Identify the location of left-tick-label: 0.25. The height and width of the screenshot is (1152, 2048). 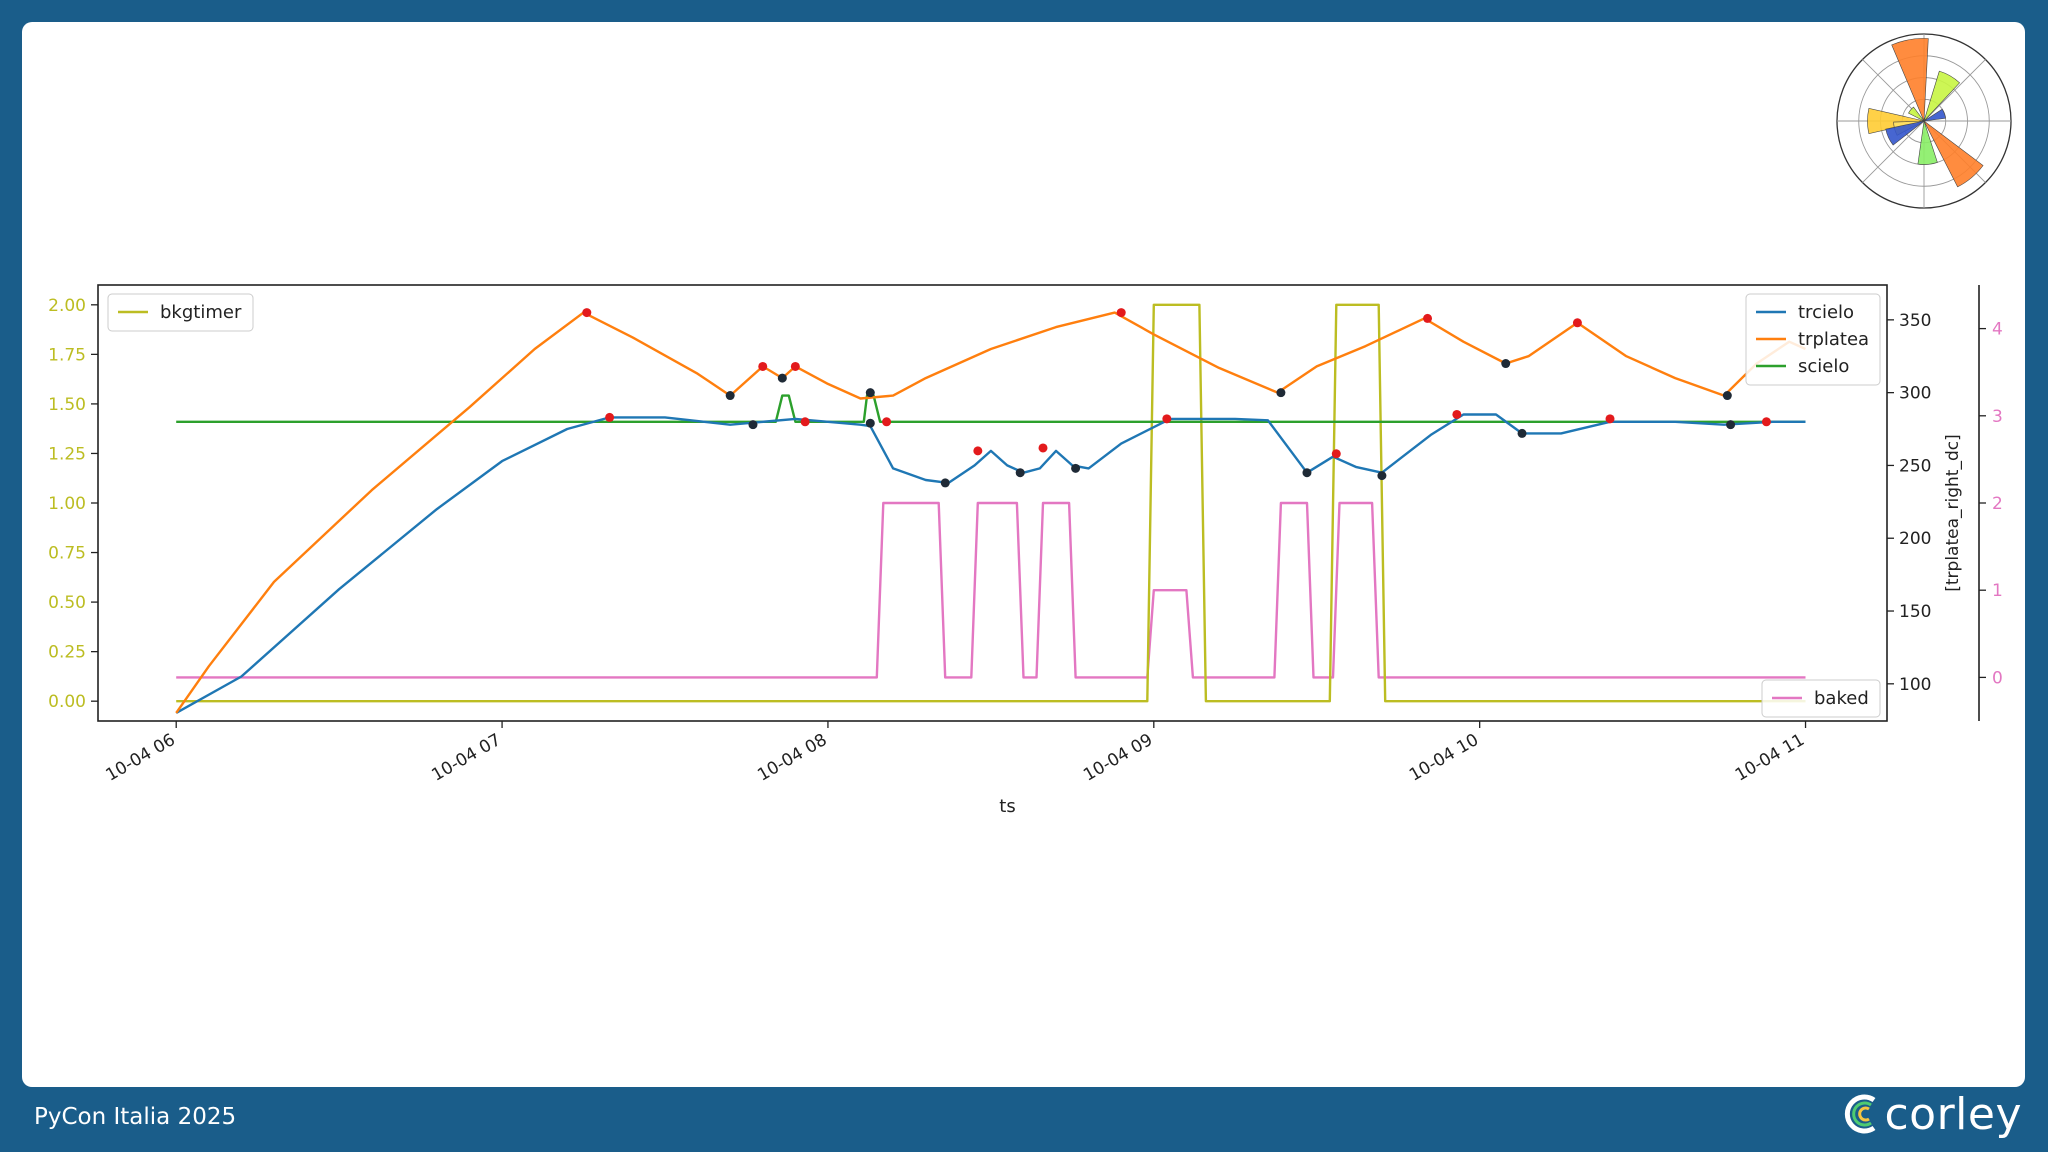
(67, 653).